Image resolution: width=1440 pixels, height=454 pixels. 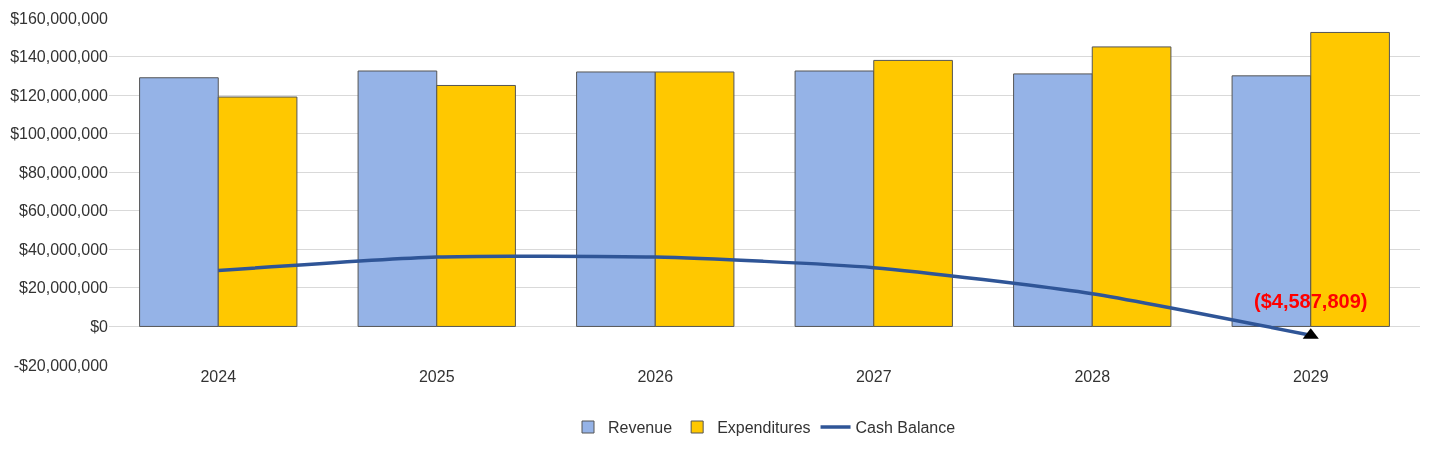 What do you see at coordinates (64, 249) in the screenshot?
I see `y-tick-label: $40,000,000` at bounding box center [64, 249].